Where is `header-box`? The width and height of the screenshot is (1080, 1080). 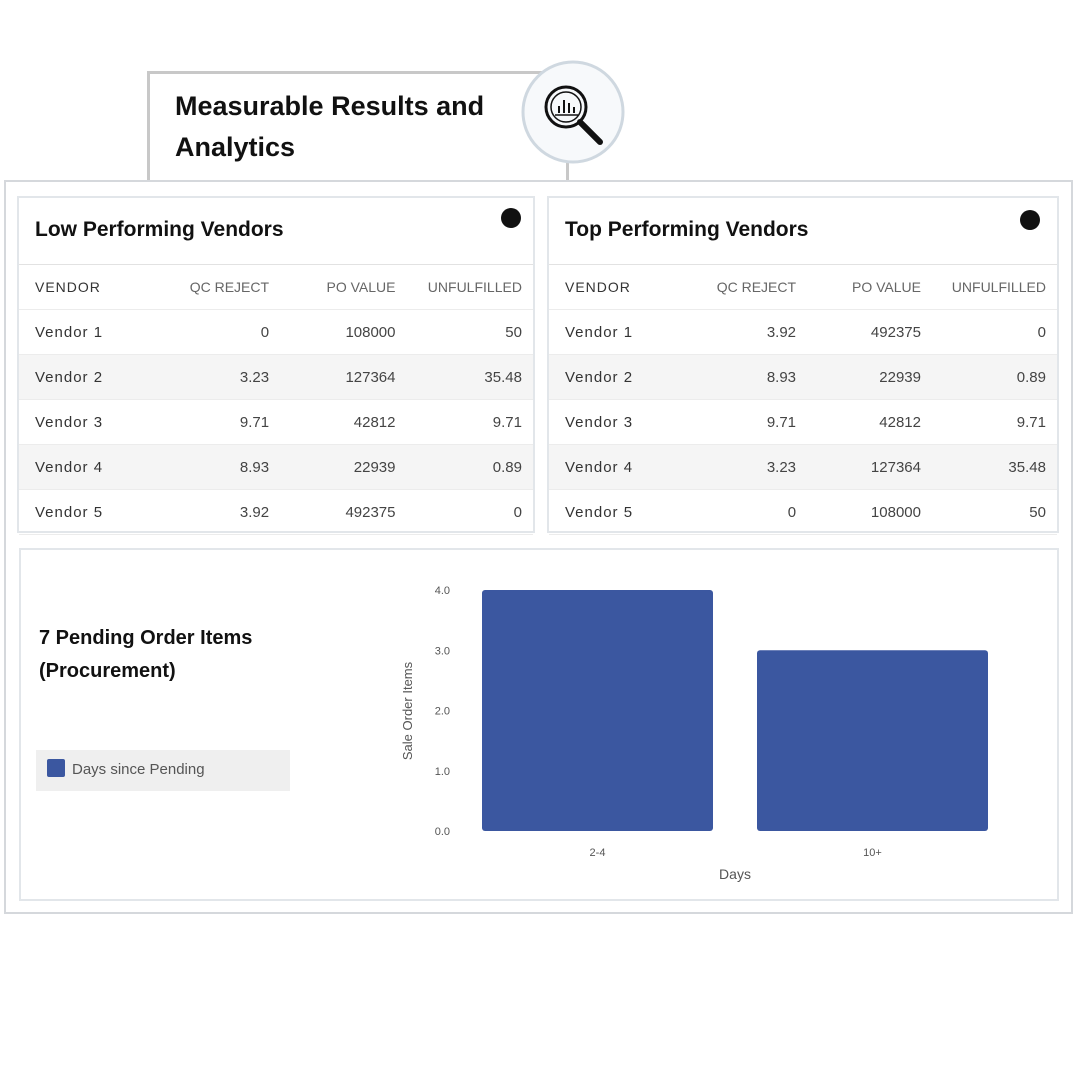
header-box is located at coordinates (358, 131).